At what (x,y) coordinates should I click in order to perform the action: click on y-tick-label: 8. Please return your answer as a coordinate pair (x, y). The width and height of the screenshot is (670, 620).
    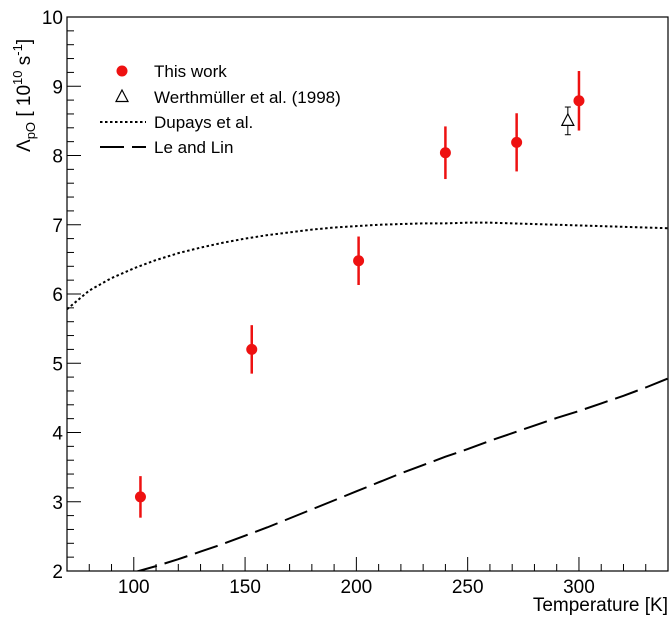
    Looking at the image, I should click on (57, 157).